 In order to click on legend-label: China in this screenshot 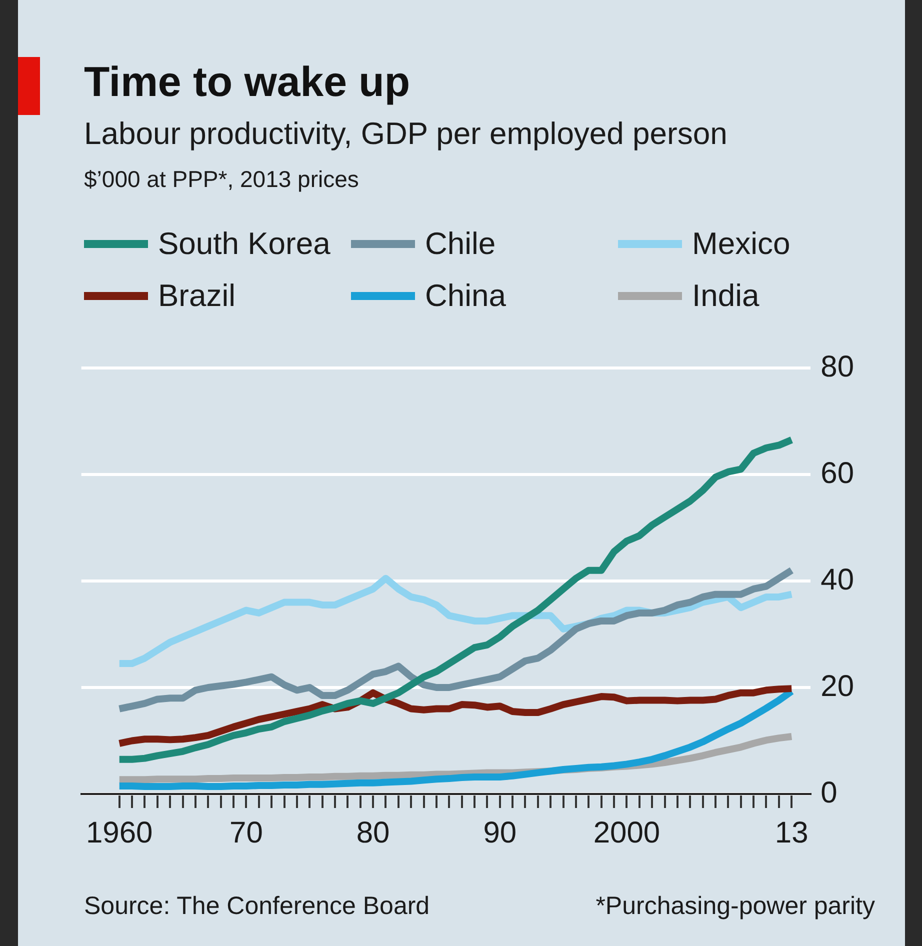, I will do `click(465, 296)`.